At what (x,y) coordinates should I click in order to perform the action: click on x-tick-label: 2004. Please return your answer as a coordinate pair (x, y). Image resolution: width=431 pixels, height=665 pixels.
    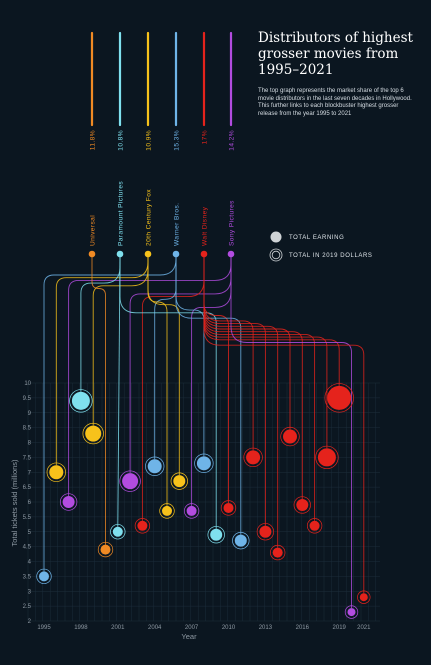
    Looking at the image, I should click on (155, 628).